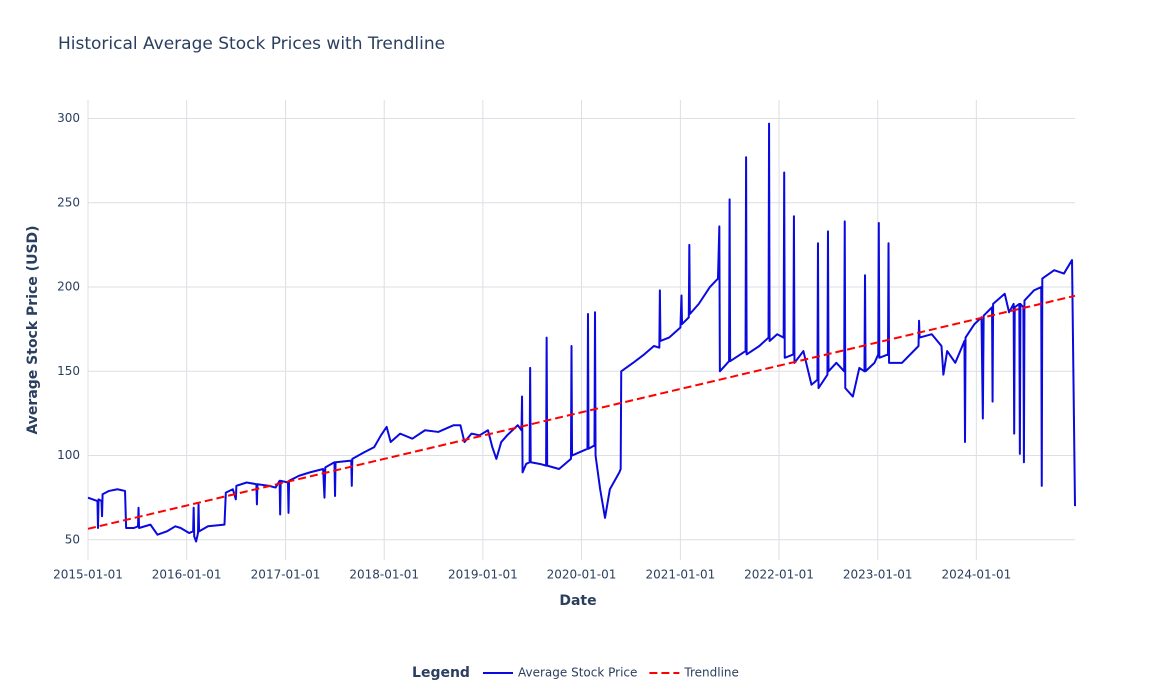 The width and height of the screenshot is (1156, 700). Describe the element at coordinates (483, 575) in the screenshot. I see `x-tick-label: 2019-01-01` at that location.